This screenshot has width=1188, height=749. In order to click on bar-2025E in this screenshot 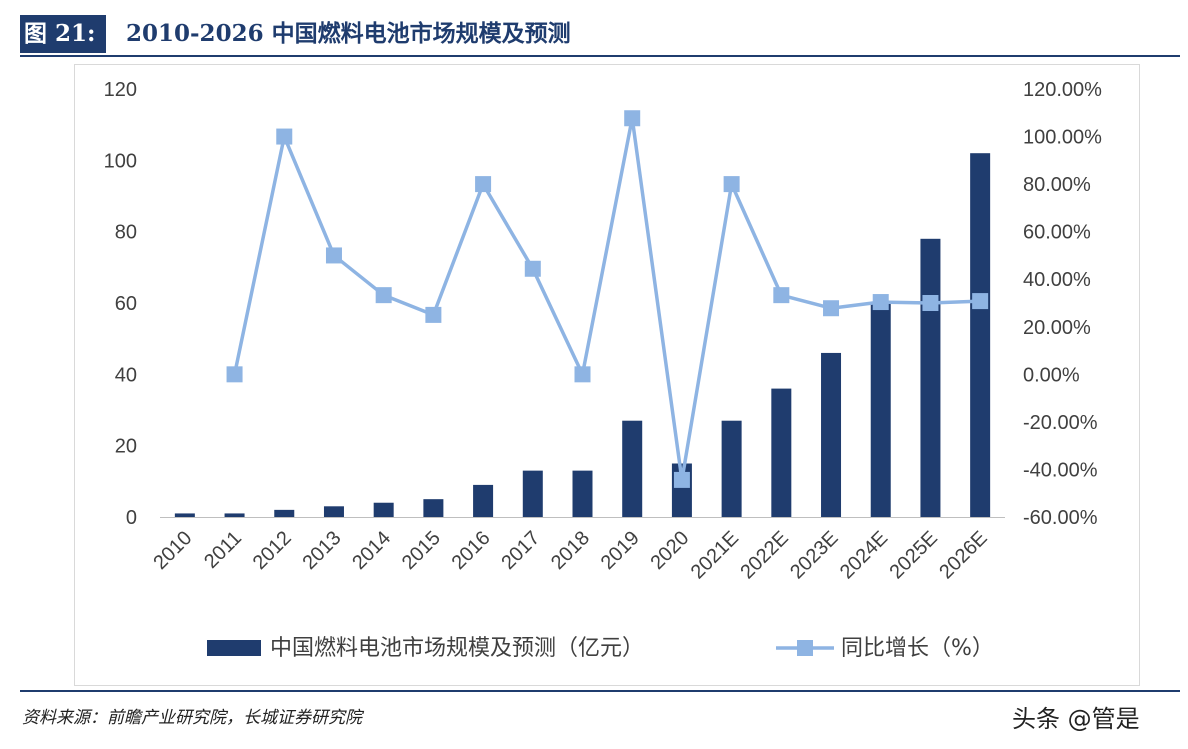, I will do `click(930, 378)`.